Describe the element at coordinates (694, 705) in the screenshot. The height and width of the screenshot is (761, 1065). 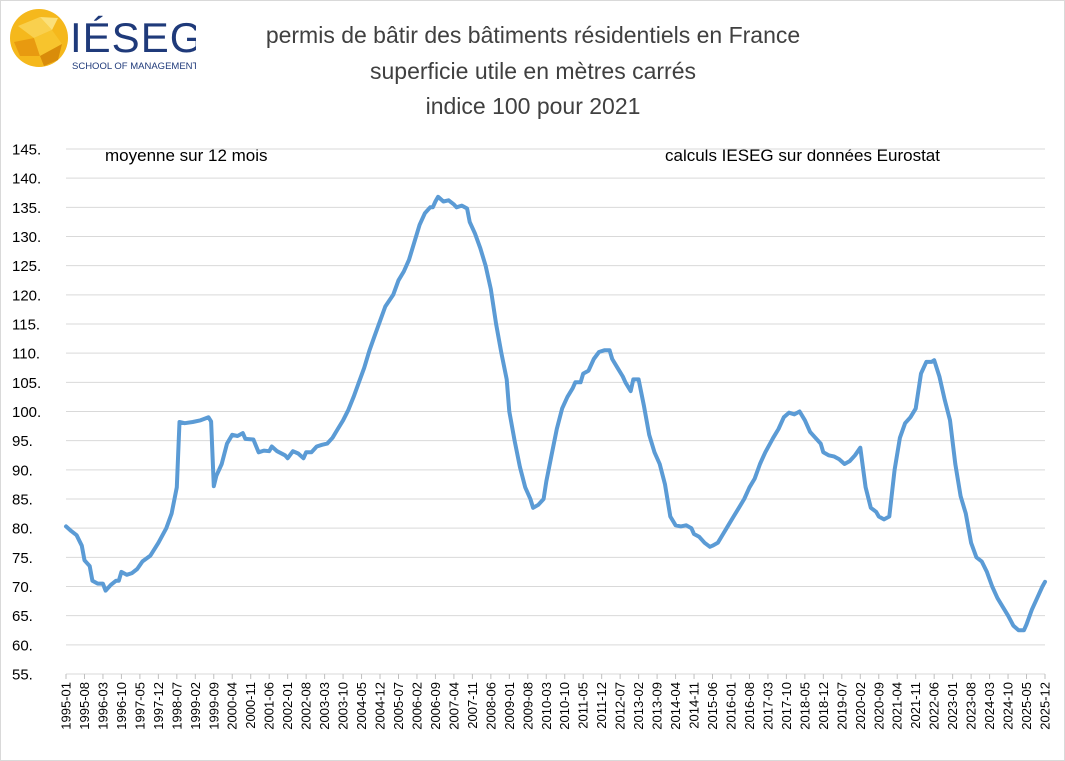
I see `x-tick-label: 2014-11` at that location.